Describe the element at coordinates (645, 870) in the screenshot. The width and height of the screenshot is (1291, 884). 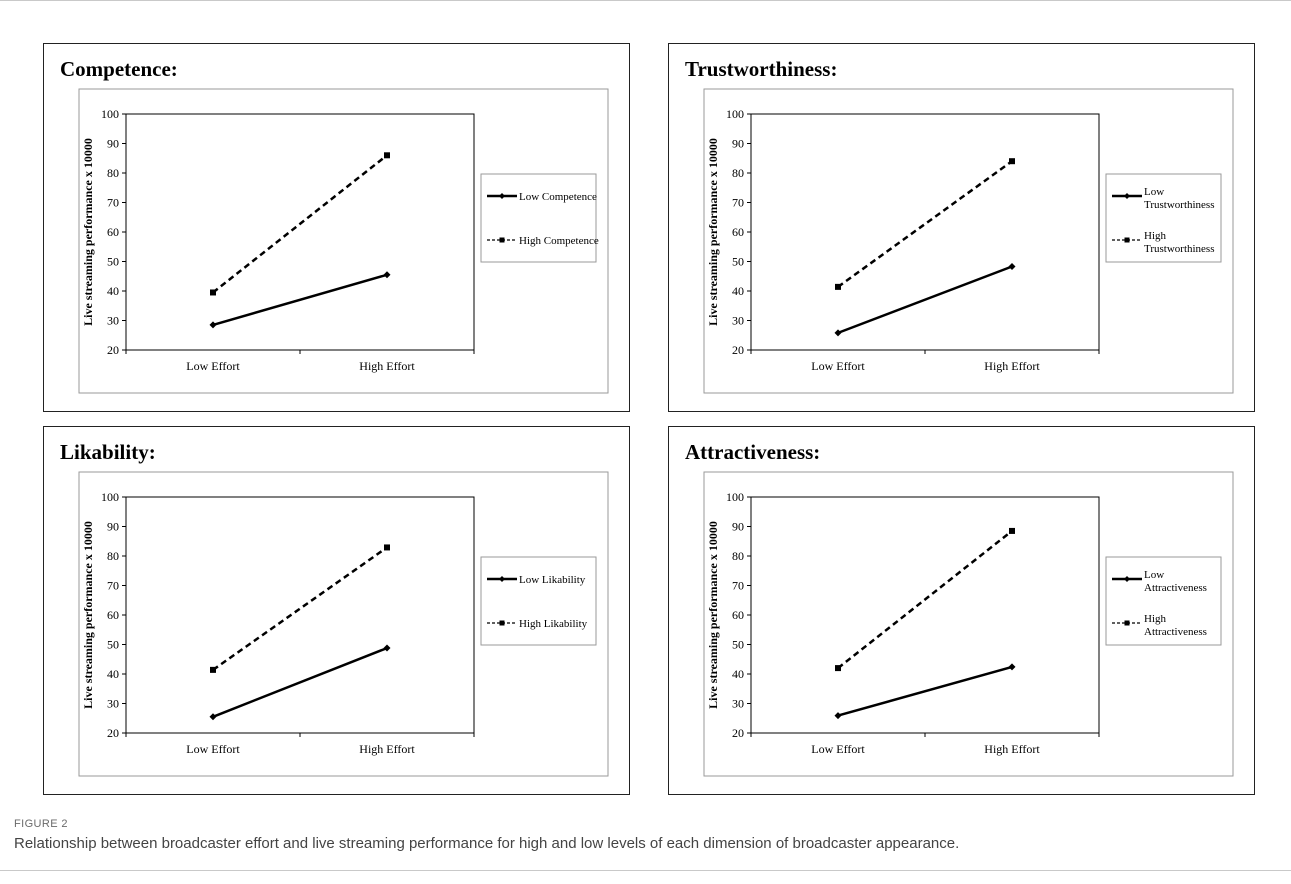
I see `bottom-divider` at that location.